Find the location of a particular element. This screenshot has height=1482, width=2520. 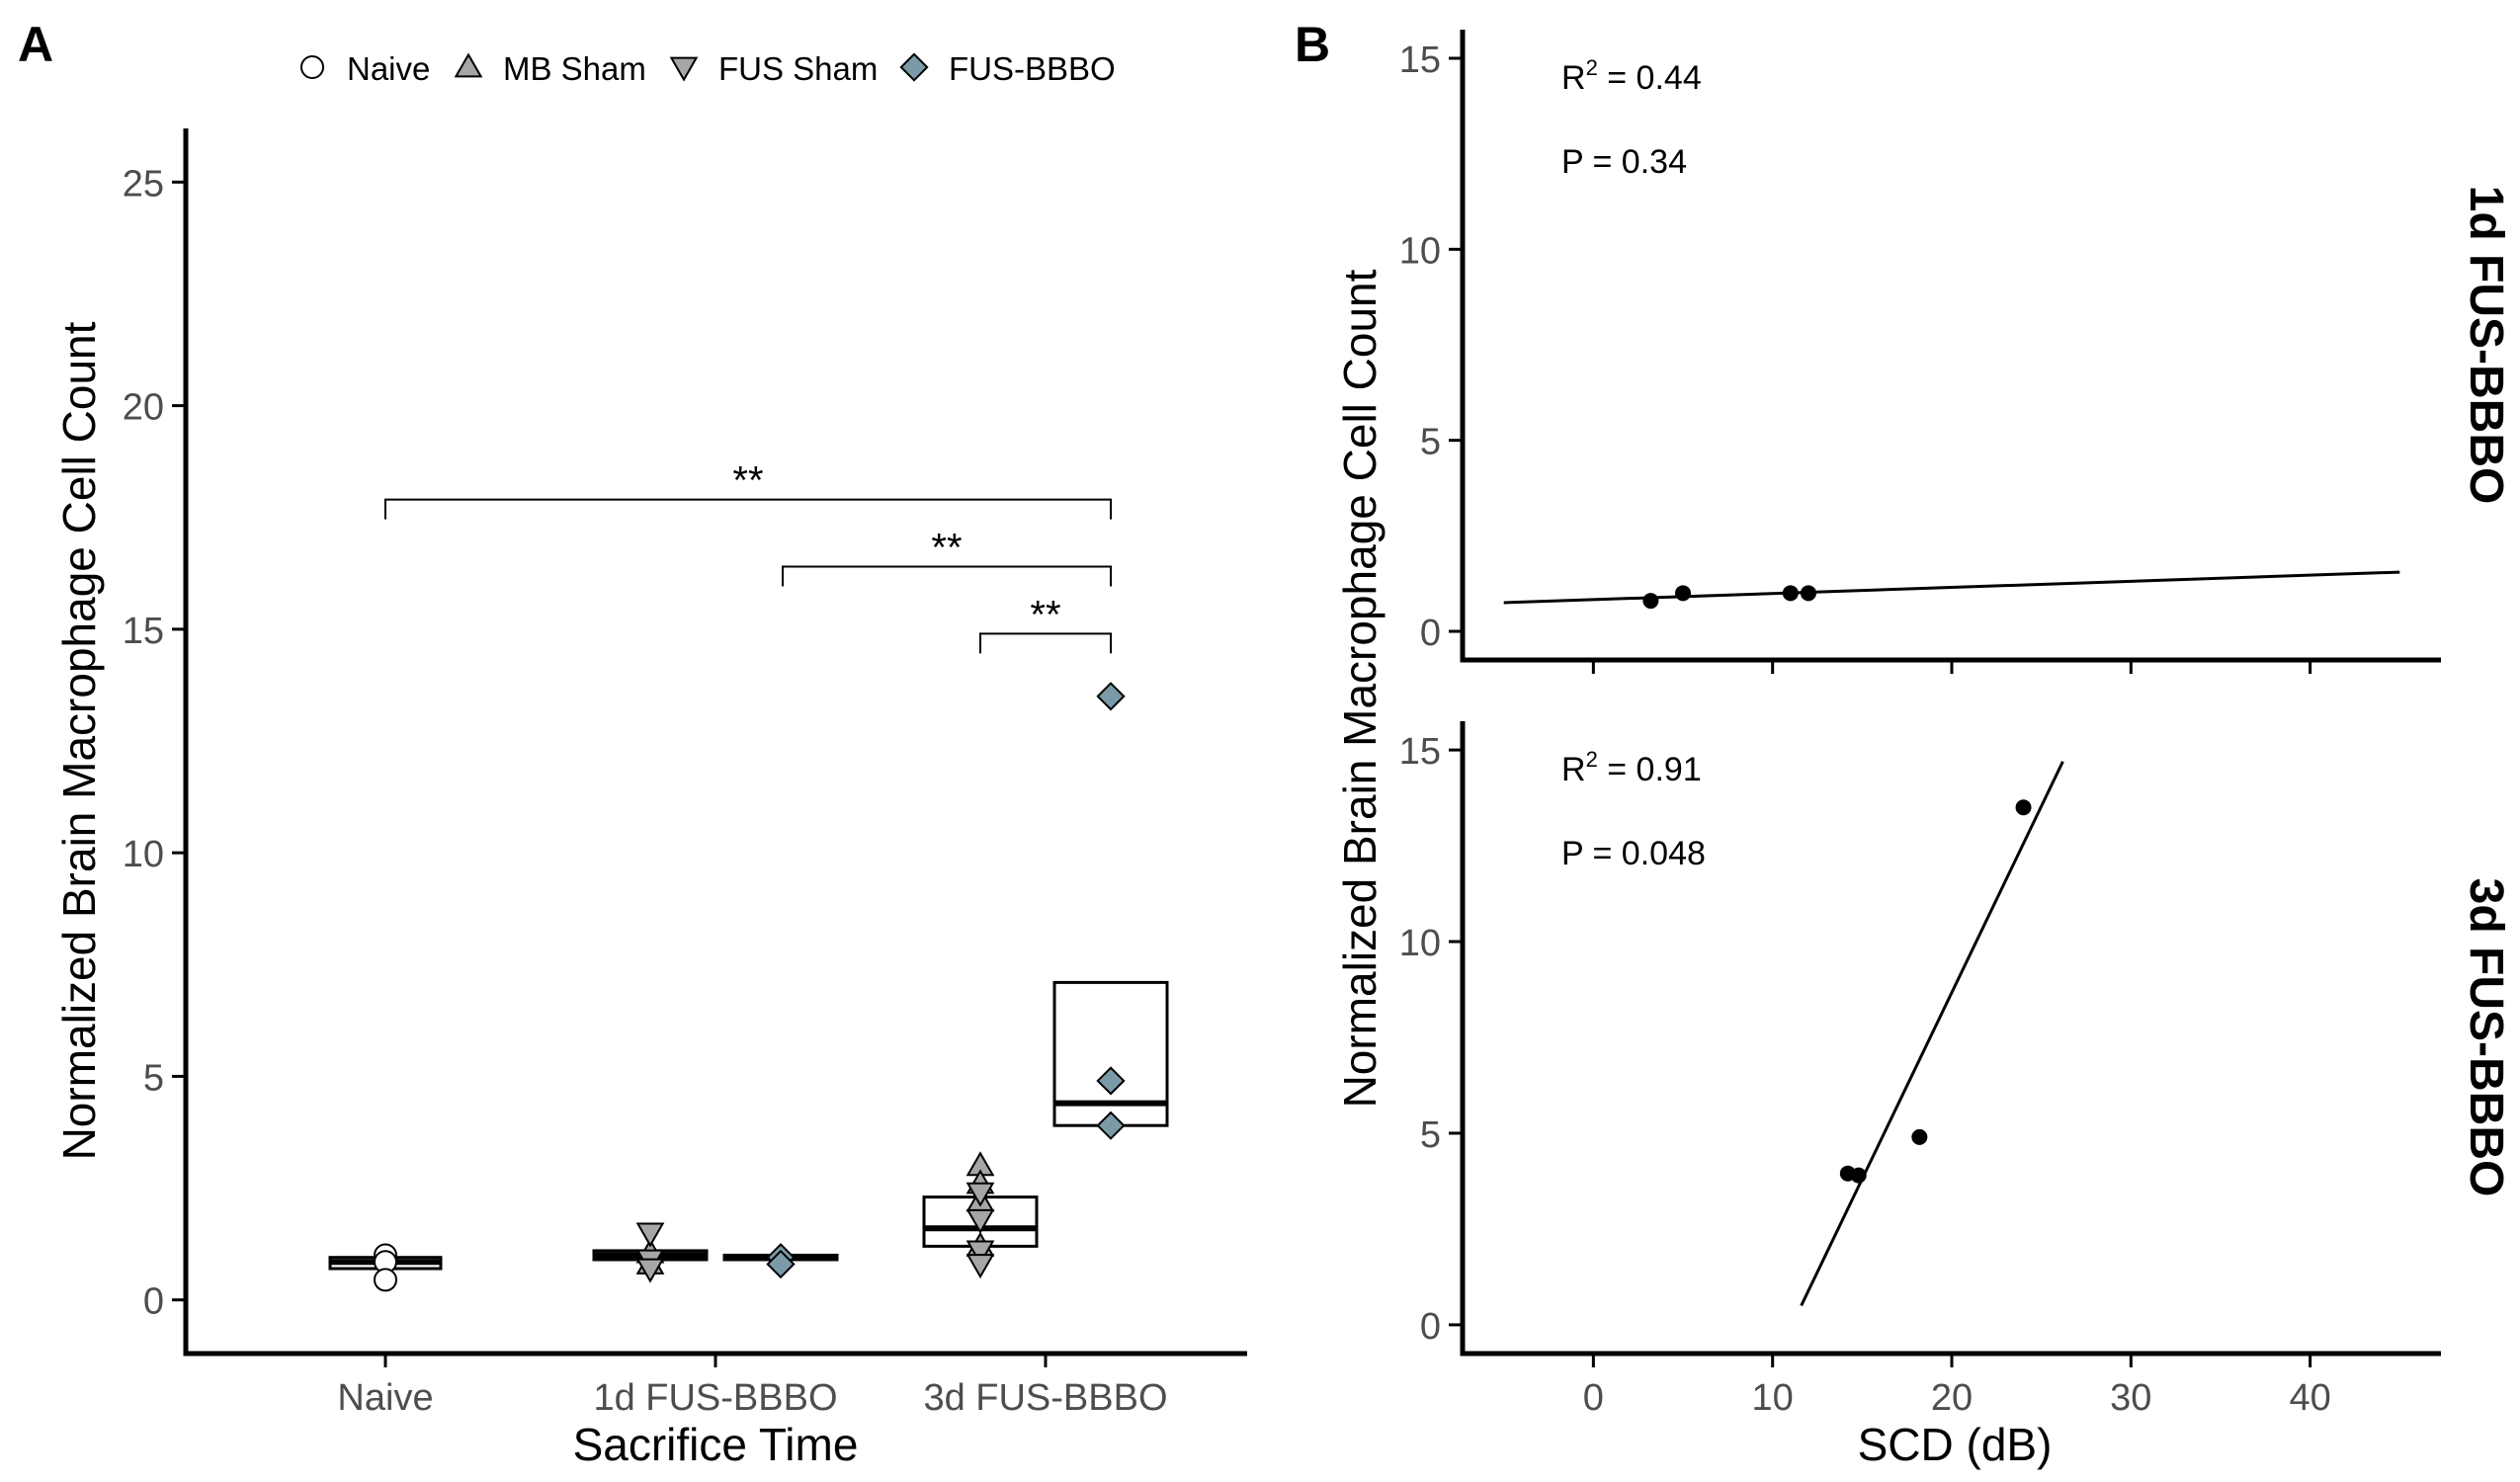

legend-label: MB Sham is located at coordinates (574, 68).